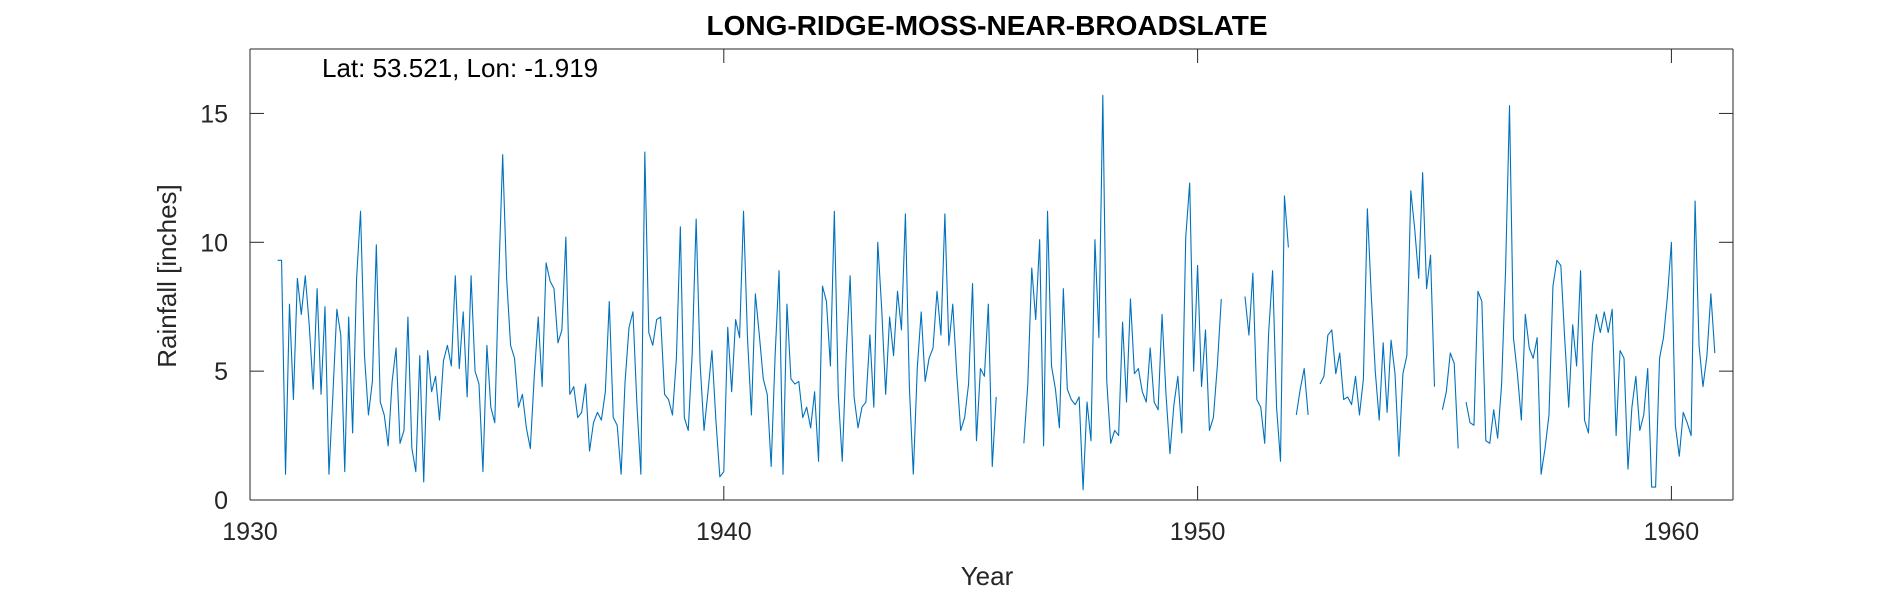 The image size is (1890, 591). Describe the element at coordinates (460, 68) in the screenshot. I see `location-annotation: Lat: 53.521, Lon: -1.919` at that location.